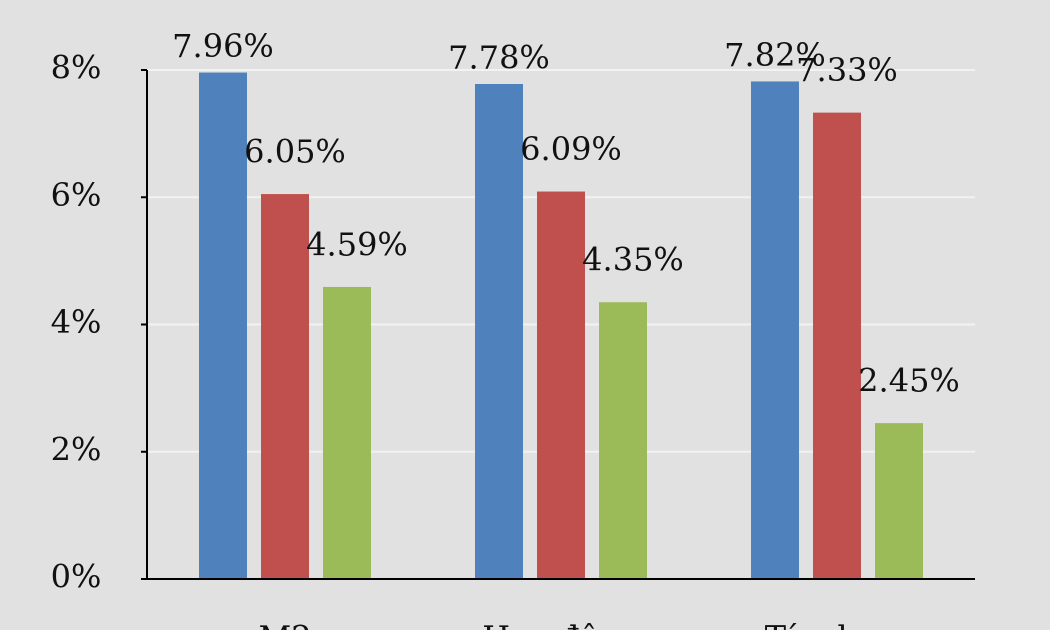 The height and width of the screenshot is (630, 1050). I want to click on x-tick-label: M2, so click(284, 624).